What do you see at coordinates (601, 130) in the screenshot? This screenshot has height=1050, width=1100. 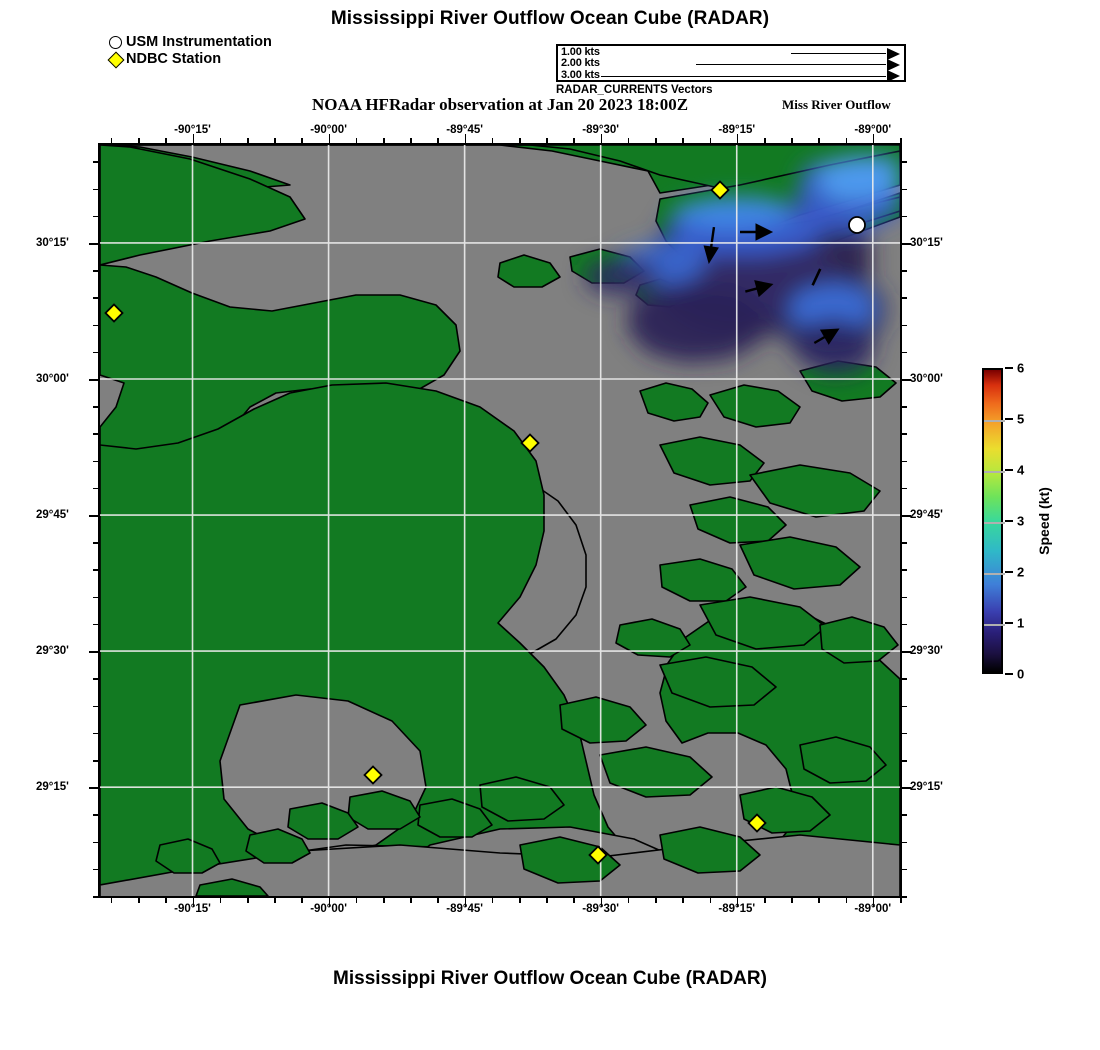 I see `x-axis-tick-label: -89°30'` at bounding box center [601, 130].